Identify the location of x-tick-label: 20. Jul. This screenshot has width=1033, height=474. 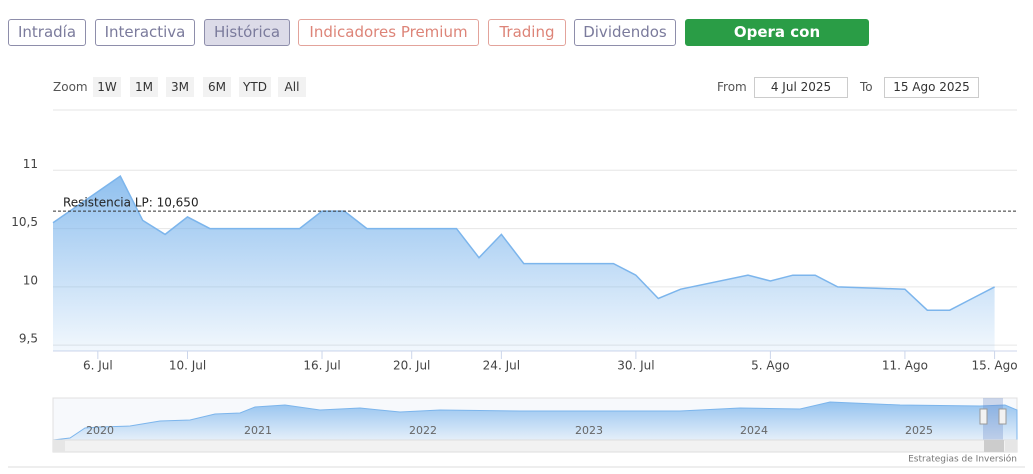
(411, 366).